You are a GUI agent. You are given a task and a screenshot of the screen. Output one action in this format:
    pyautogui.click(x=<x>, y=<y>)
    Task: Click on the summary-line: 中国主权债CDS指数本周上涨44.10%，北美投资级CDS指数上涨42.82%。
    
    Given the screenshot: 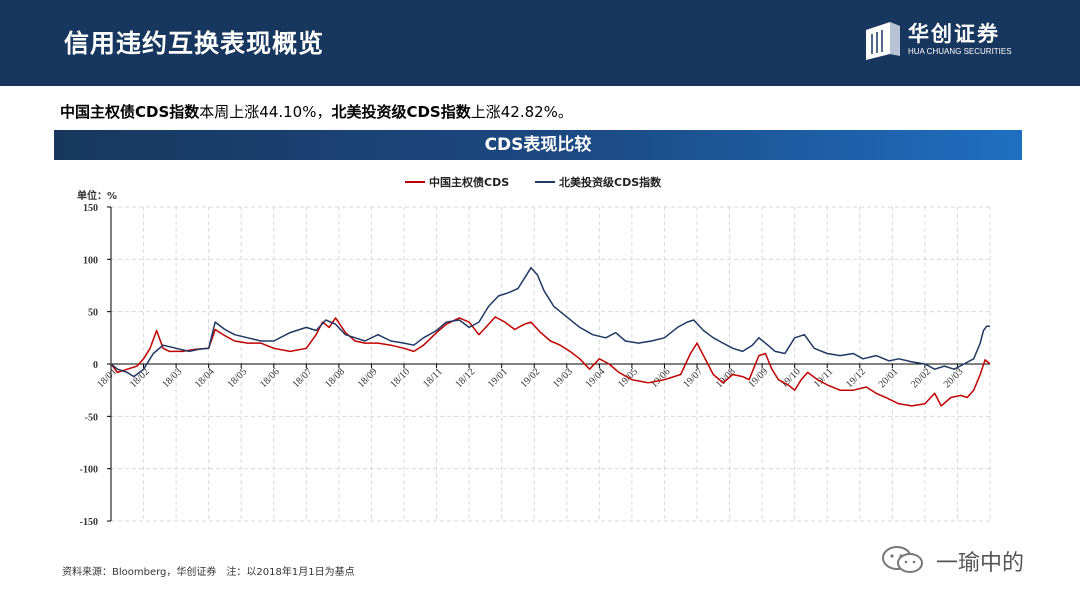 What is the action you would take?
    pyautogui.click(x=316, y=111)
    